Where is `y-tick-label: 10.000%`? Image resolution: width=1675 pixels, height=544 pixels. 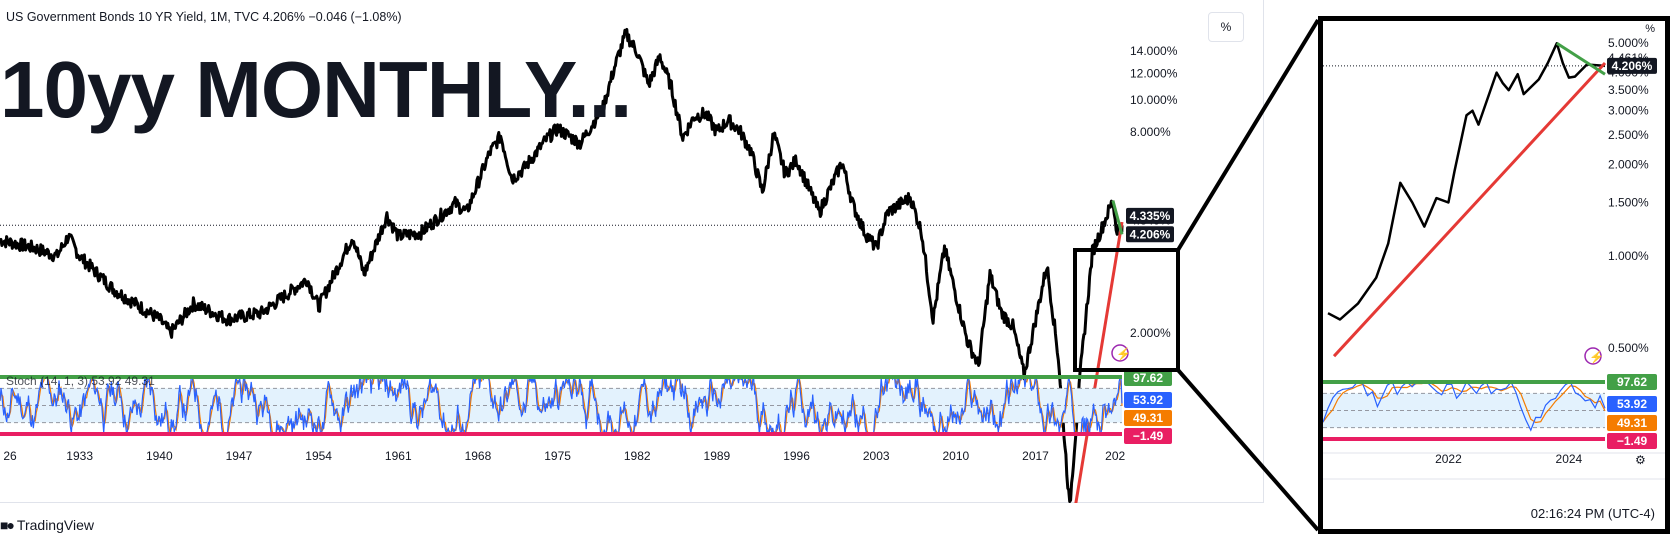
y-tick-label: 10.000% is located at coordinates (1154, 100).